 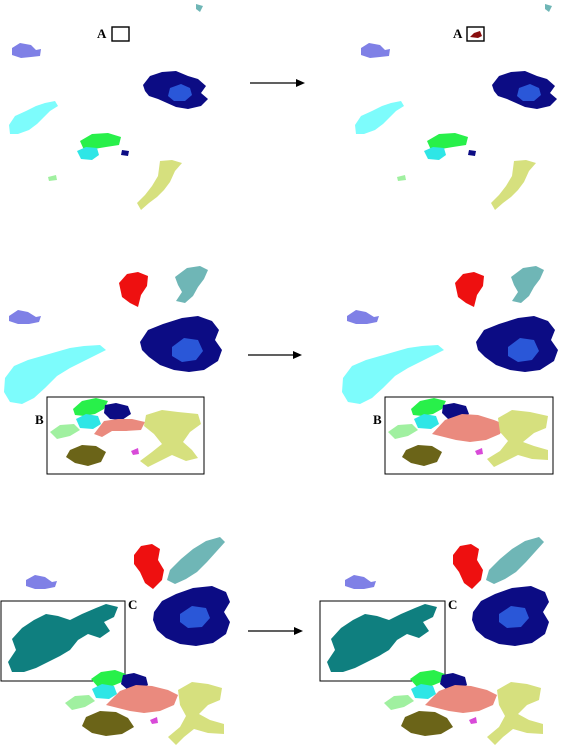 I want to click on highlight-box-c-right, so click(x=382, y=641).